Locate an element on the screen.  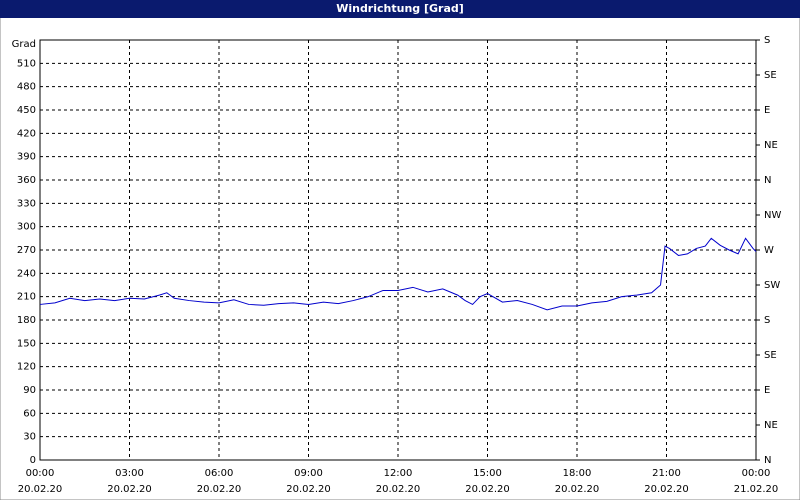
y-tick-label: 420 is located at coordinates (26, 133).